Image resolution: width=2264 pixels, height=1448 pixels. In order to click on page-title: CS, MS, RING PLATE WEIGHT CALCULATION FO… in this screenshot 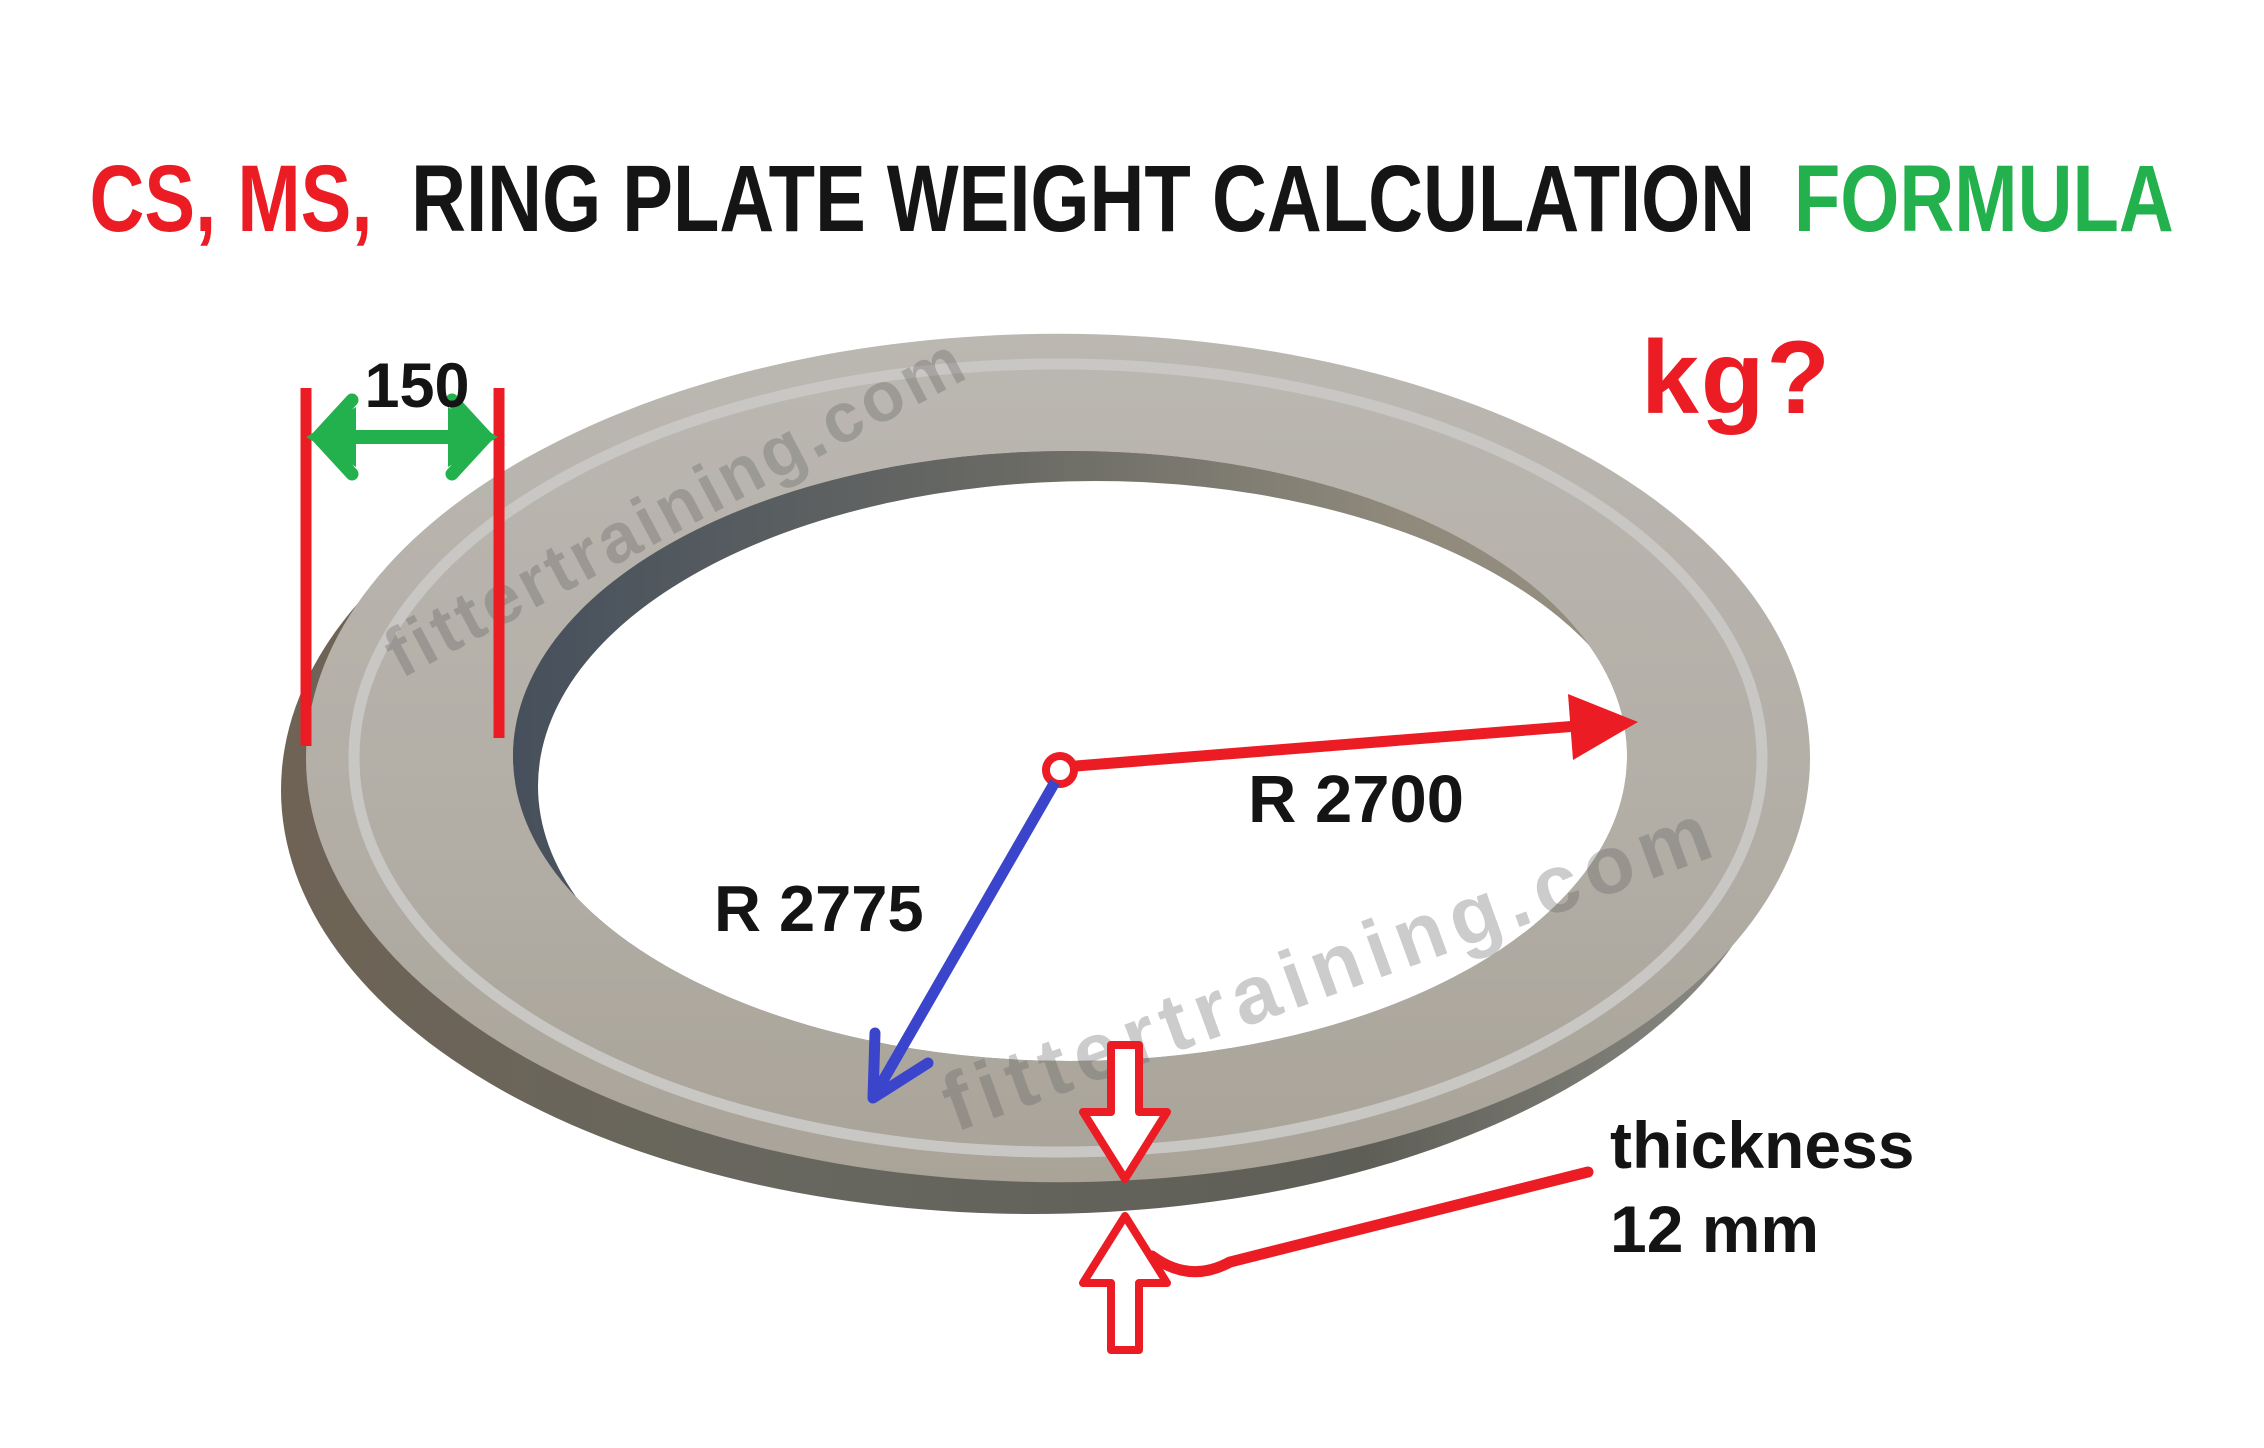, I will do `click(1132, 199)`.